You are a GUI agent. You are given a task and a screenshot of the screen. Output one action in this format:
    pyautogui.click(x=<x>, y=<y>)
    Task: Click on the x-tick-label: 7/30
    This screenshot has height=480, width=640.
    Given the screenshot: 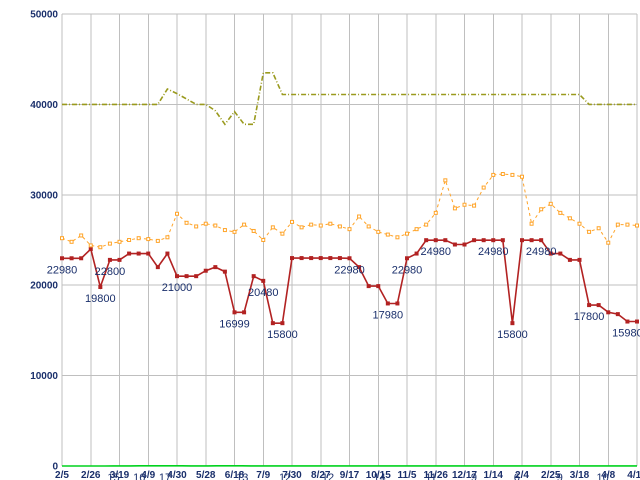 What is the action you would take?
    pyautogui.click(x=292, y=475)
    